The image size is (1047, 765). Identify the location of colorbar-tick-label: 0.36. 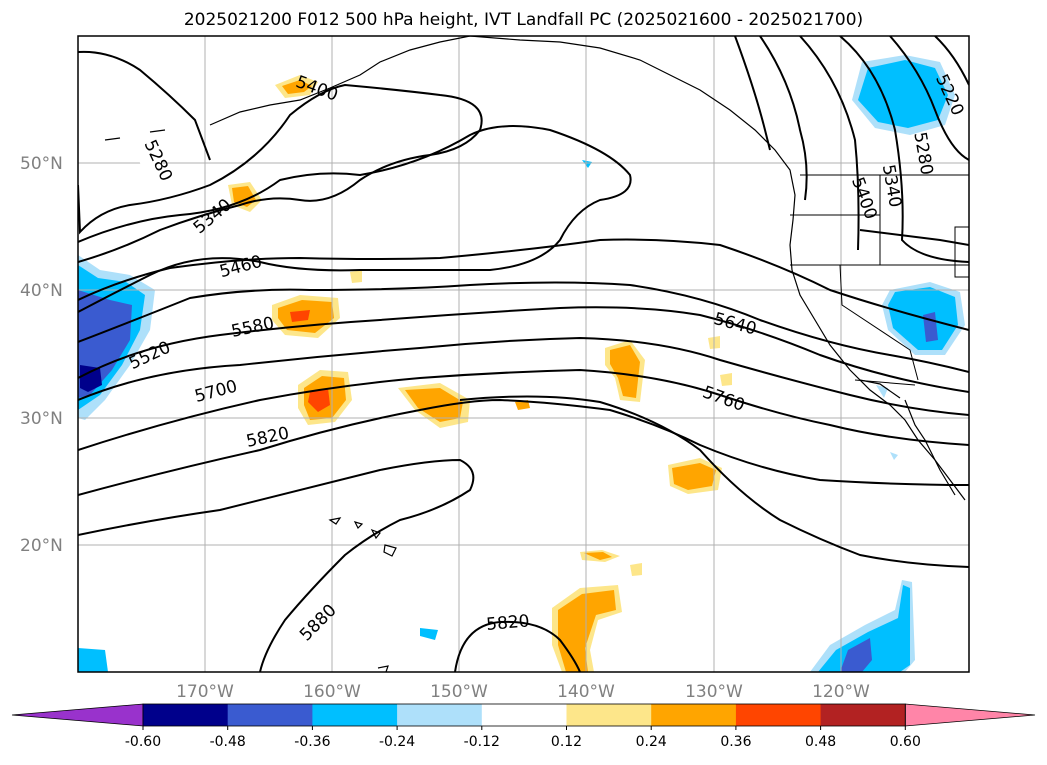
(735, 742).